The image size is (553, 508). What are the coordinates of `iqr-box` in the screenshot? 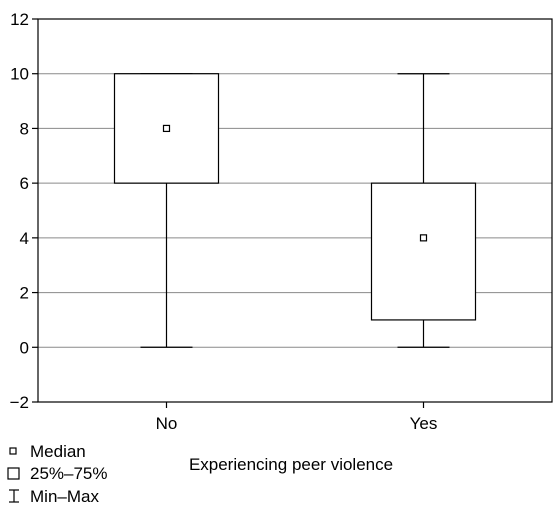 It's located at (423, 251).